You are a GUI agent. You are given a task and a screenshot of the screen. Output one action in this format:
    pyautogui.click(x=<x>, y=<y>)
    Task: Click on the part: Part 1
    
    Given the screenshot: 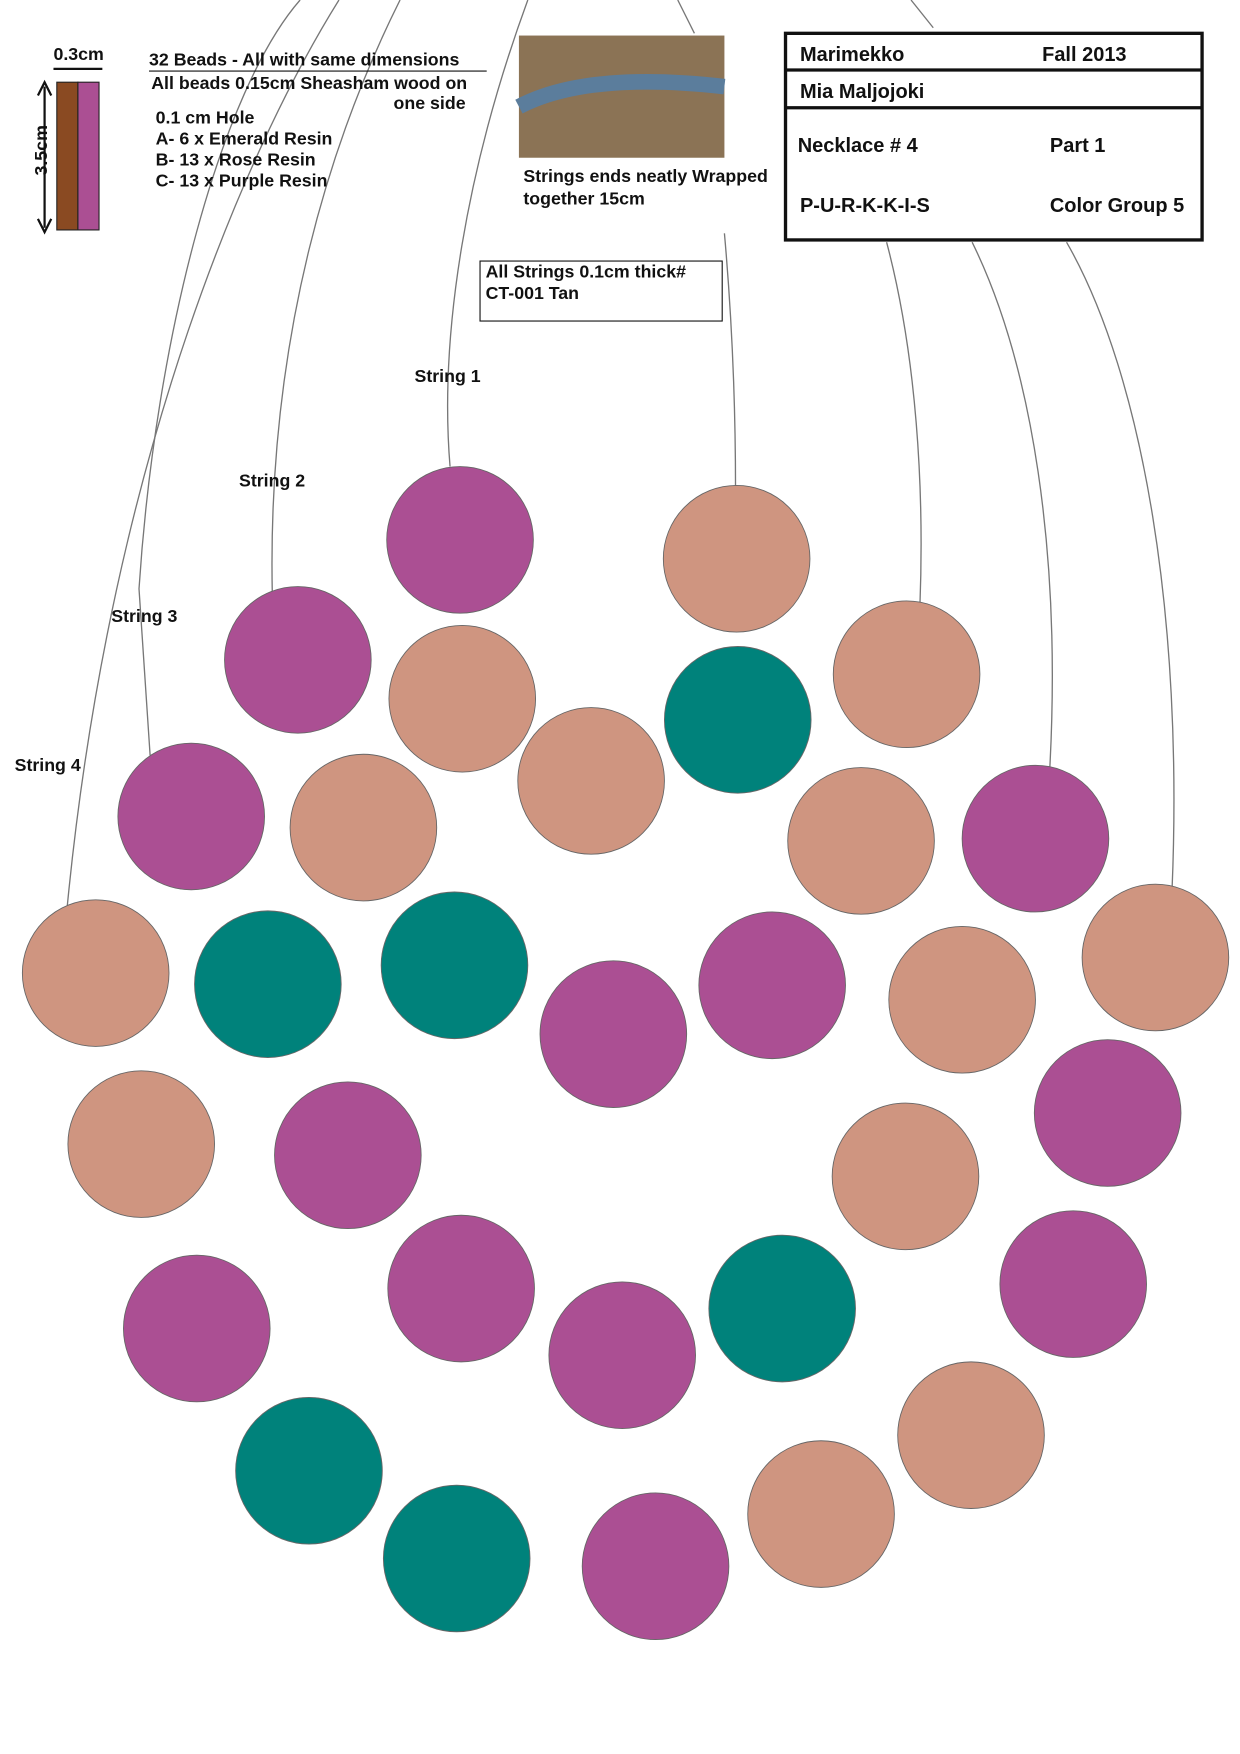 What is the action you would take?
    pyautogui.click(x=1078, y=146)
    